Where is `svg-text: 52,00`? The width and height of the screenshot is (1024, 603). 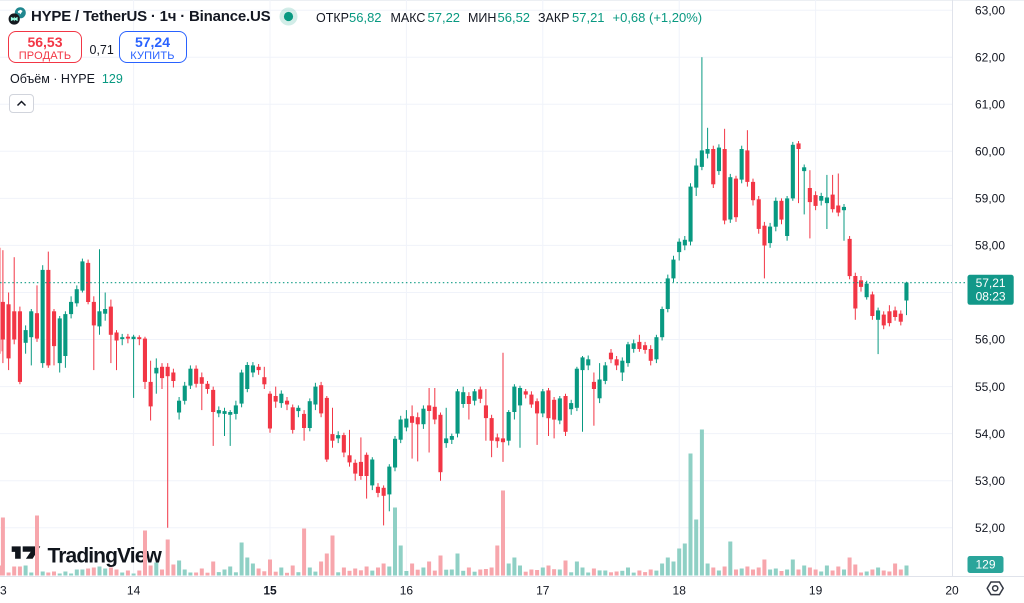 svg-text: 52,00 is located at coordinates (990, 528).